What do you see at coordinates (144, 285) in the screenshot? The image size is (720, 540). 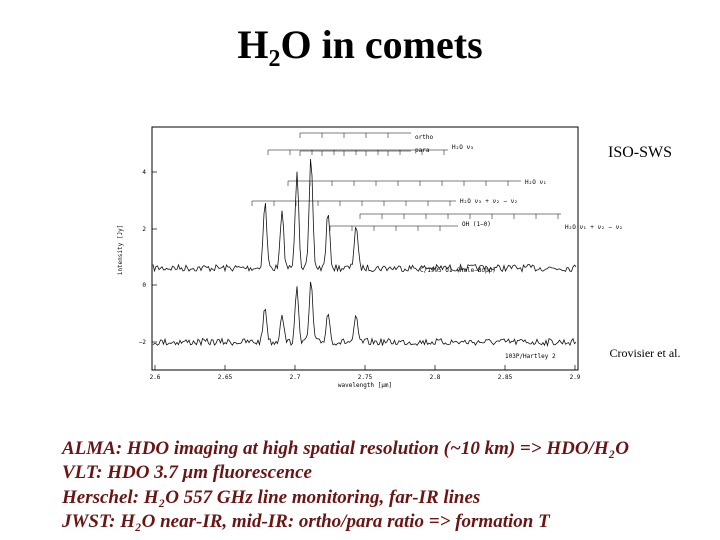 I see `y-tick-label: 0` at bounding box center [144, 285].